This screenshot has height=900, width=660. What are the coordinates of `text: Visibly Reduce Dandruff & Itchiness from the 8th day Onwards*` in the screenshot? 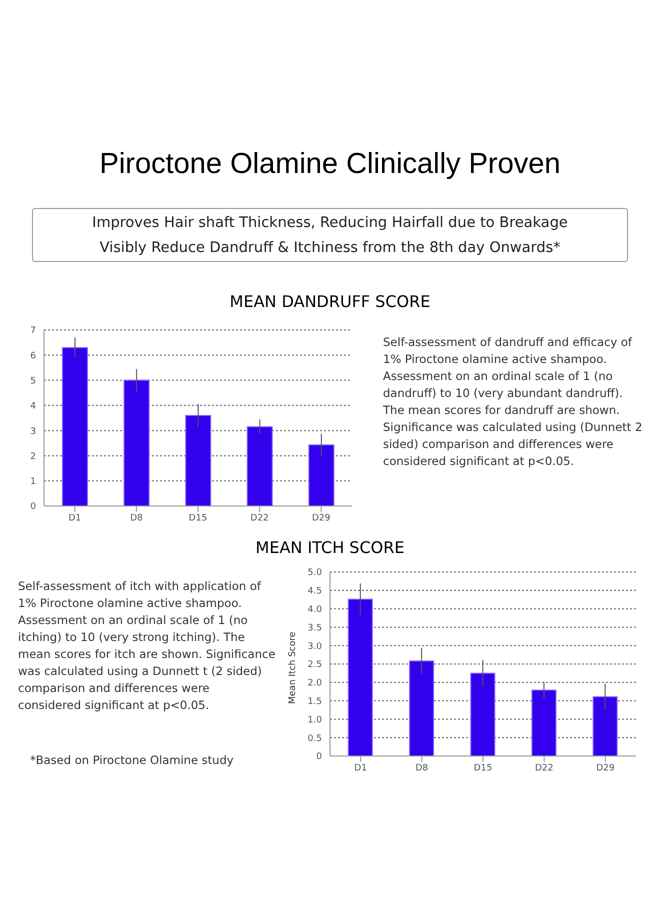 It's located at (330, 248).